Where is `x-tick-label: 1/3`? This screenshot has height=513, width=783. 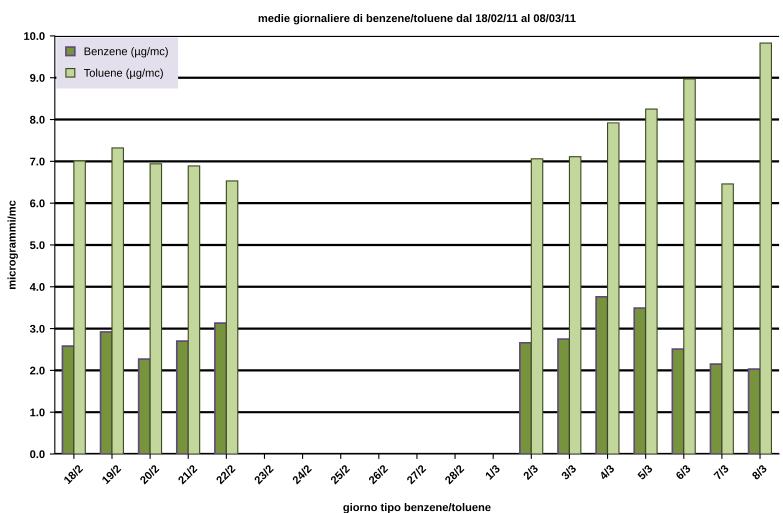 x-tick-label: 1/3 is located at coordinates (492, 472).